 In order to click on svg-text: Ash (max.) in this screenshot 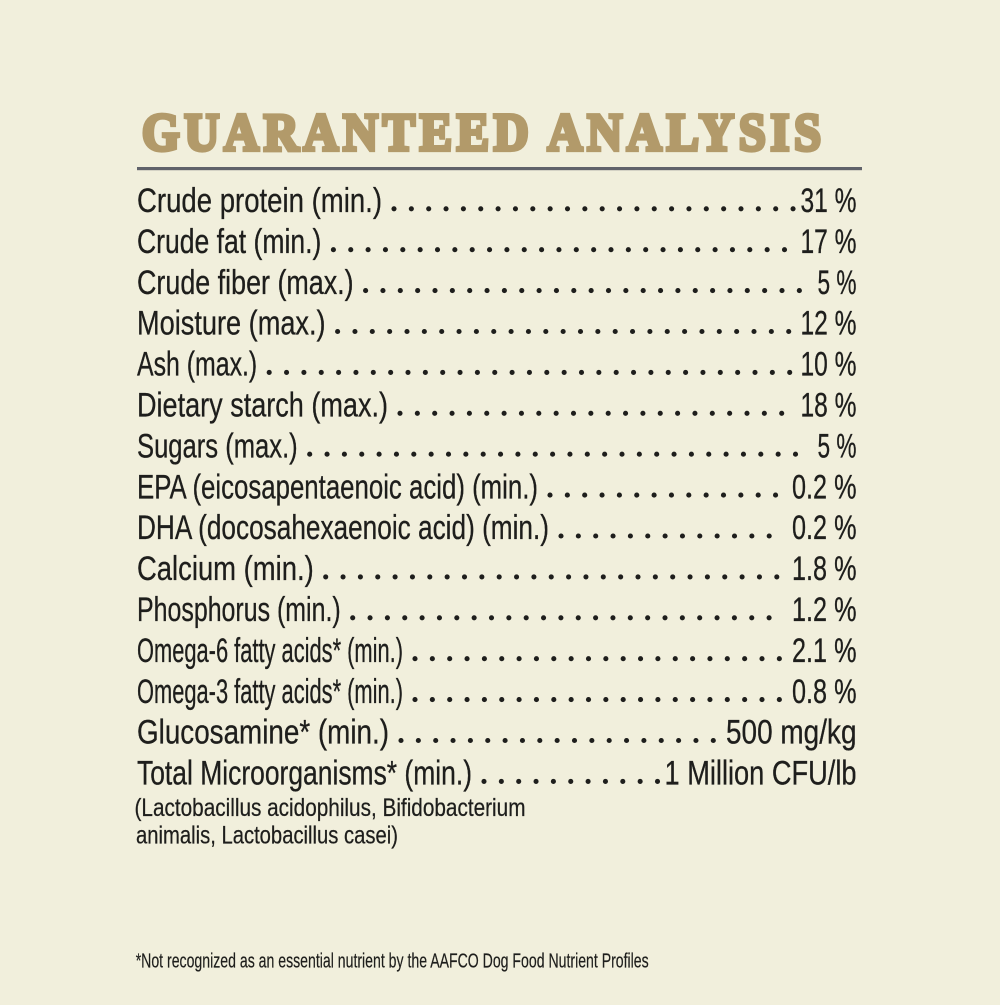, I will do `click(197, 365)`.